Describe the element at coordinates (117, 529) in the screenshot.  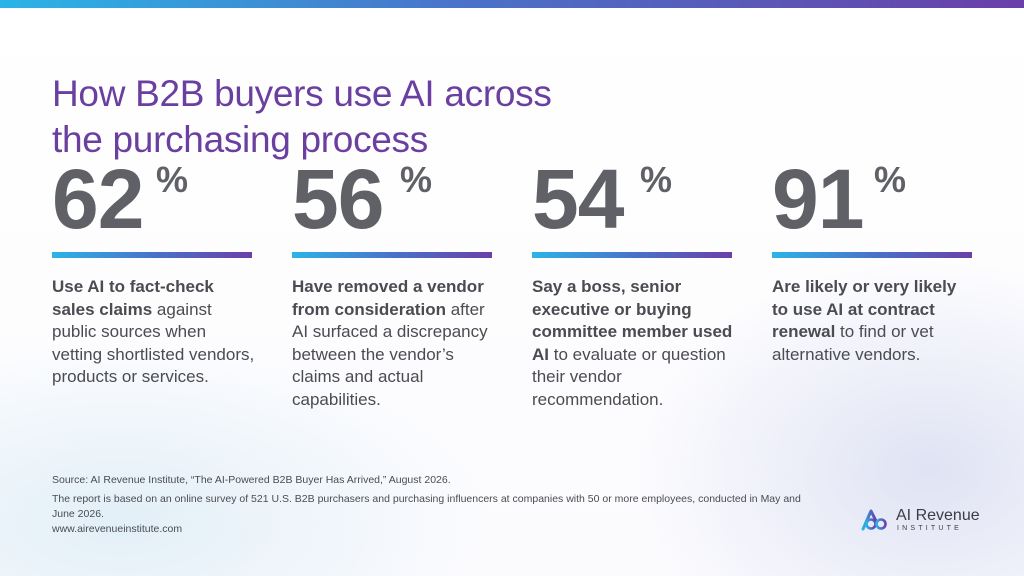
I see `website-url: www.airevenueinstitute.com` at that location.